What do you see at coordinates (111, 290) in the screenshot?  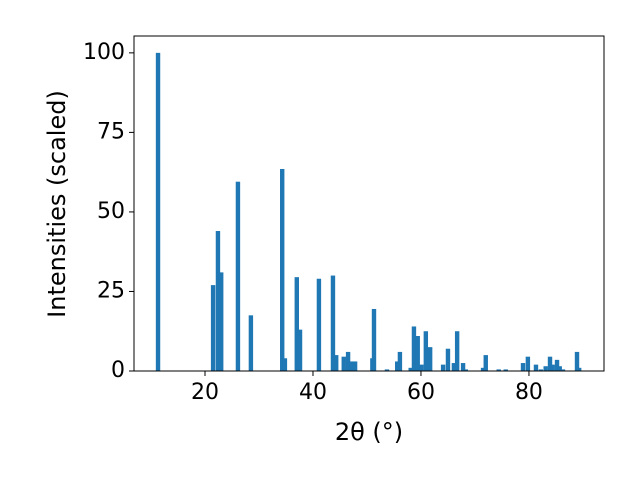 I see `y-tick-label: 25` at bounding box center [111, 290].